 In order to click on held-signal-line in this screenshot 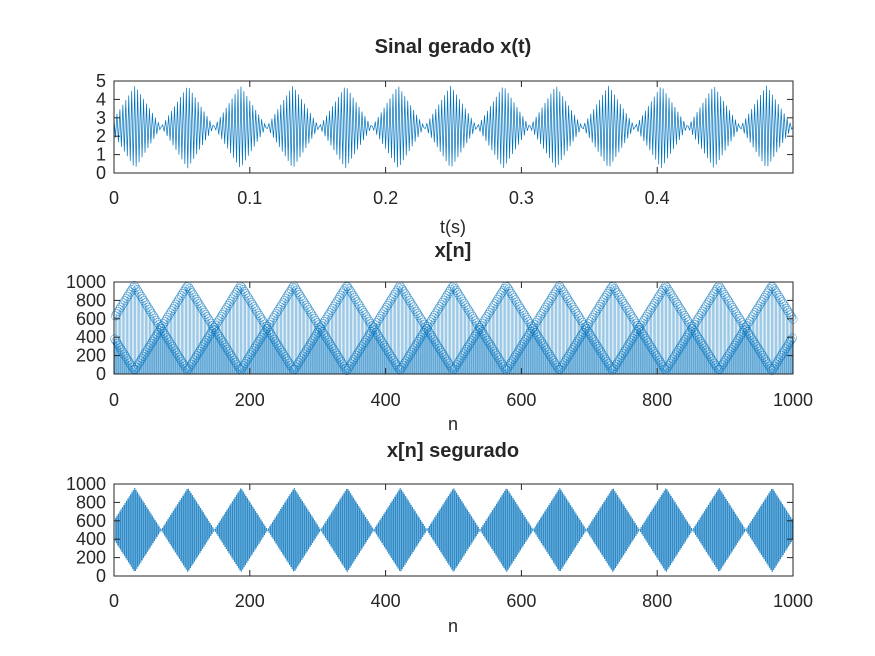, I will do `click(454, 530)`.